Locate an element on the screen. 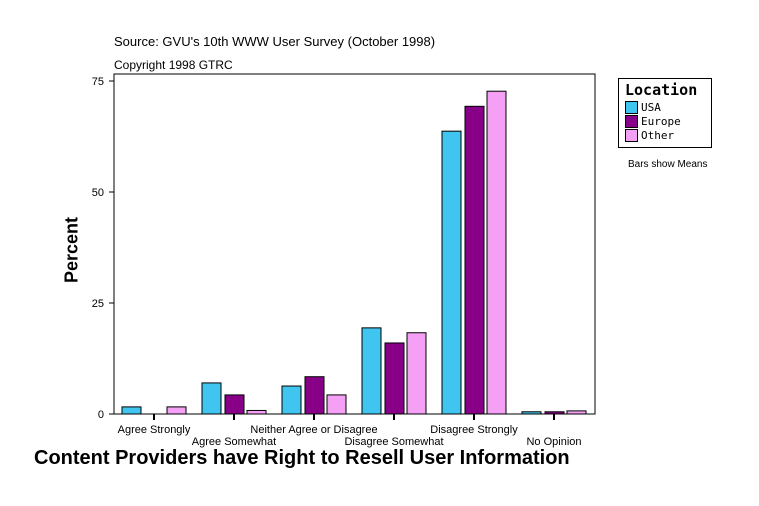  legend-title: Location is located at coordinates (661, 90).